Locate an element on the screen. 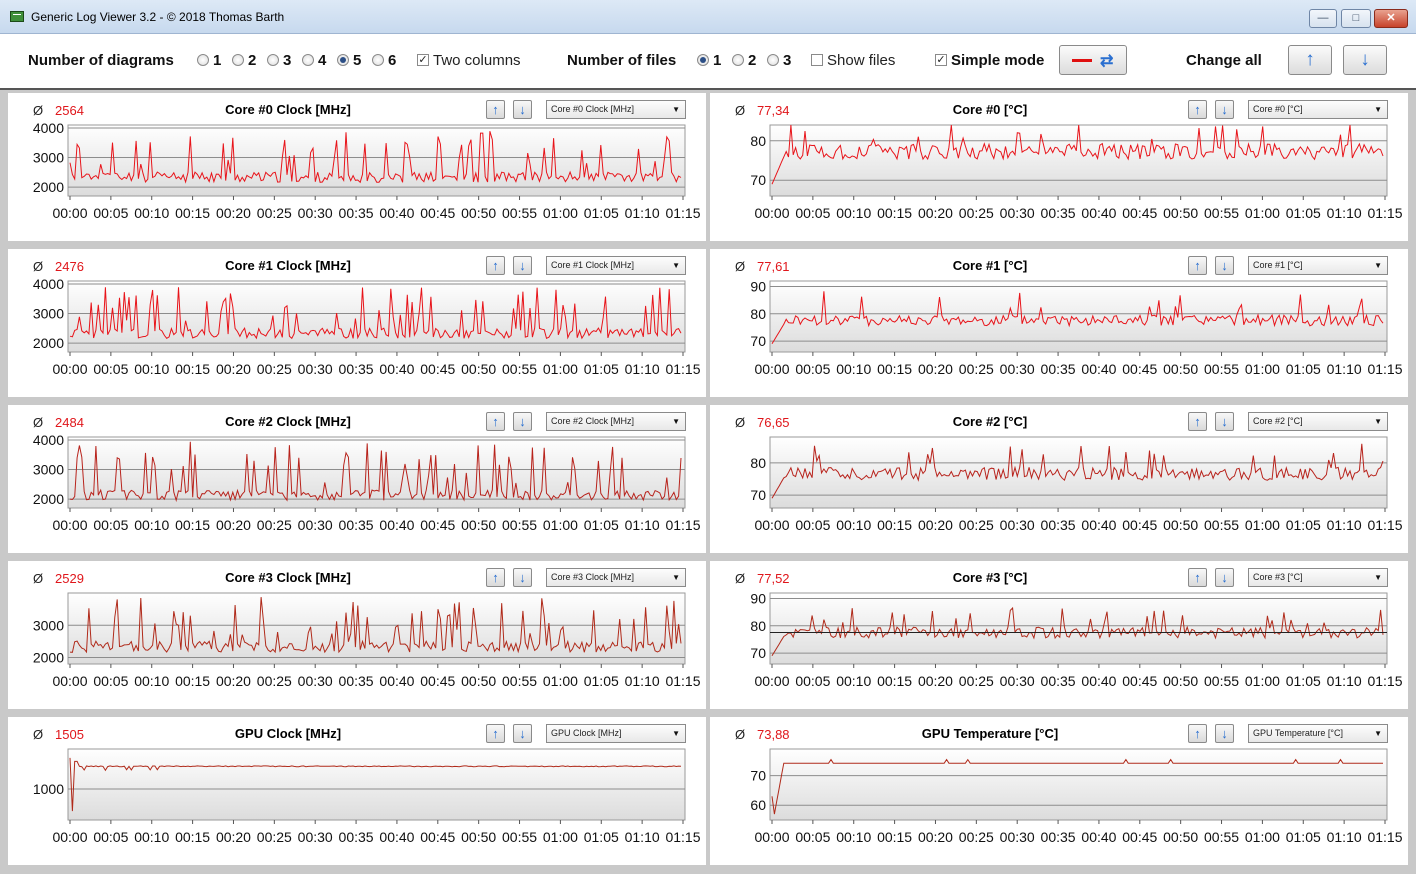 The width and height of the screenshot is (1416, 874). number-of-diagrams-label: Number of diagrams is located at coordinates (101, 60).